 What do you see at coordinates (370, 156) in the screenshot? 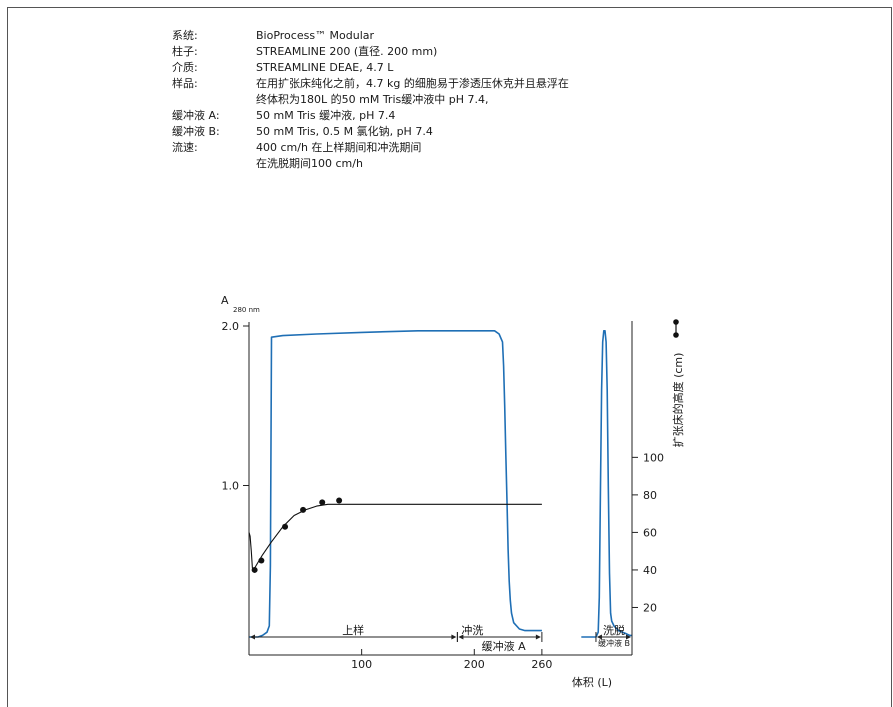
I see `spec-row: 流速: 400 cm/h 在上样期间和冲洗期间 在洗脱期间100 cm/h` at bounding box center [370, 156].